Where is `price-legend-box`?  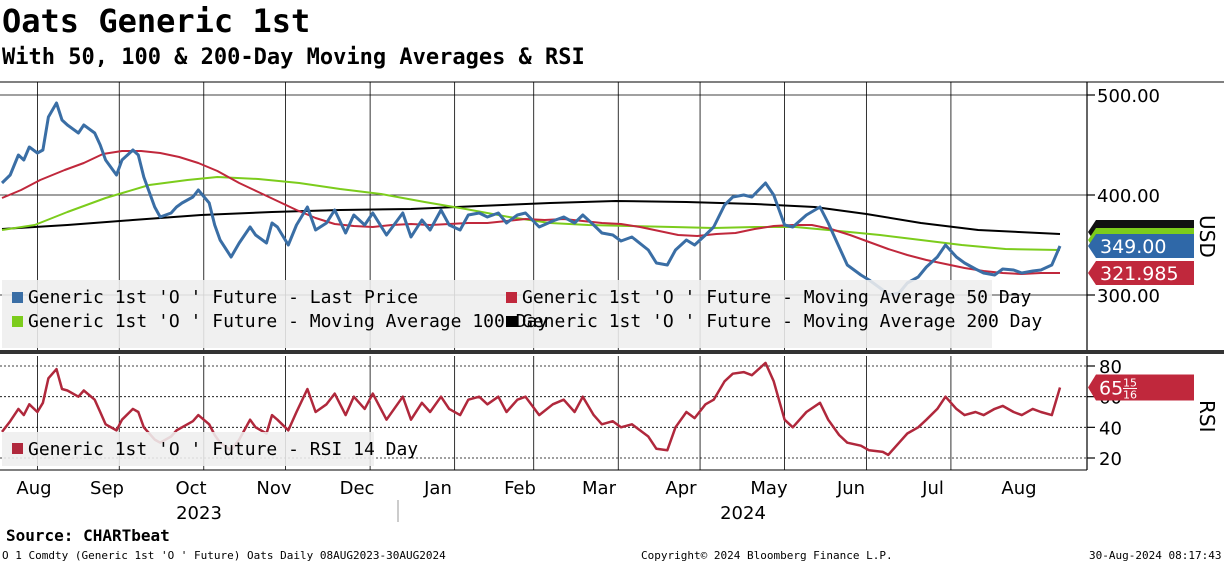 price-legend-box is located at coordinates (497, 314).